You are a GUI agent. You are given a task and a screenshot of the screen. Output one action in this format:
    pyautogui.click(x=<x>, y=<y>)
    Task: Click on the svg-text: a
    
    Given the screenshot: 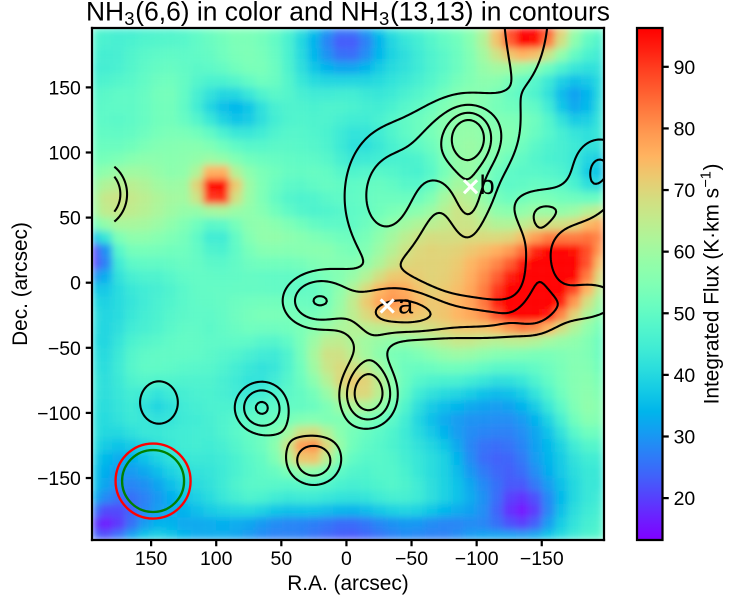 What is the action you would take?
    pyautogui.click(x=406, y=304)
    